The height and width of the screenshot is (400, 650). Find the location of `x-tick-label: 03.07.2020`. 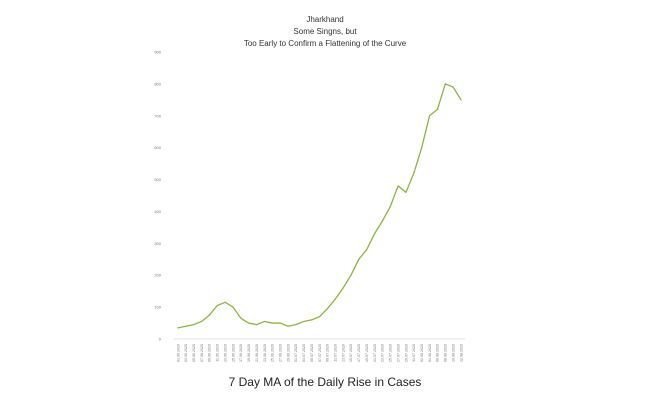

x-tick-label: 03.07.2020 is located at coordinates (304, 353).